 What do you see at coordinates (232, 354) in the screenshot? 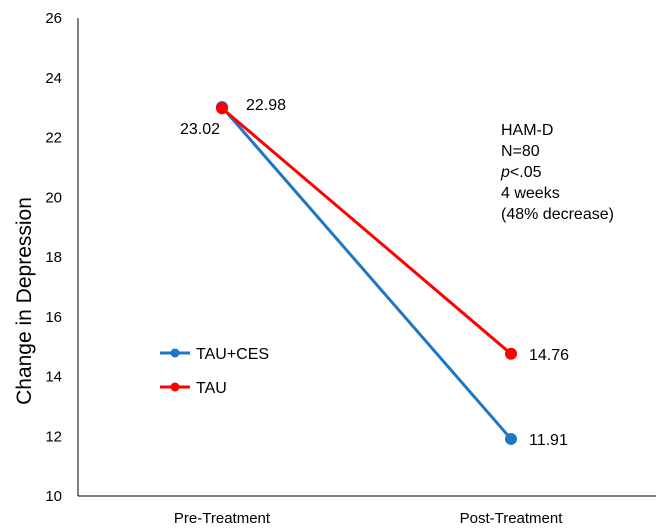
I see `legend-label-tau-ces: TAU+CES` at bounding box center [232, 354].